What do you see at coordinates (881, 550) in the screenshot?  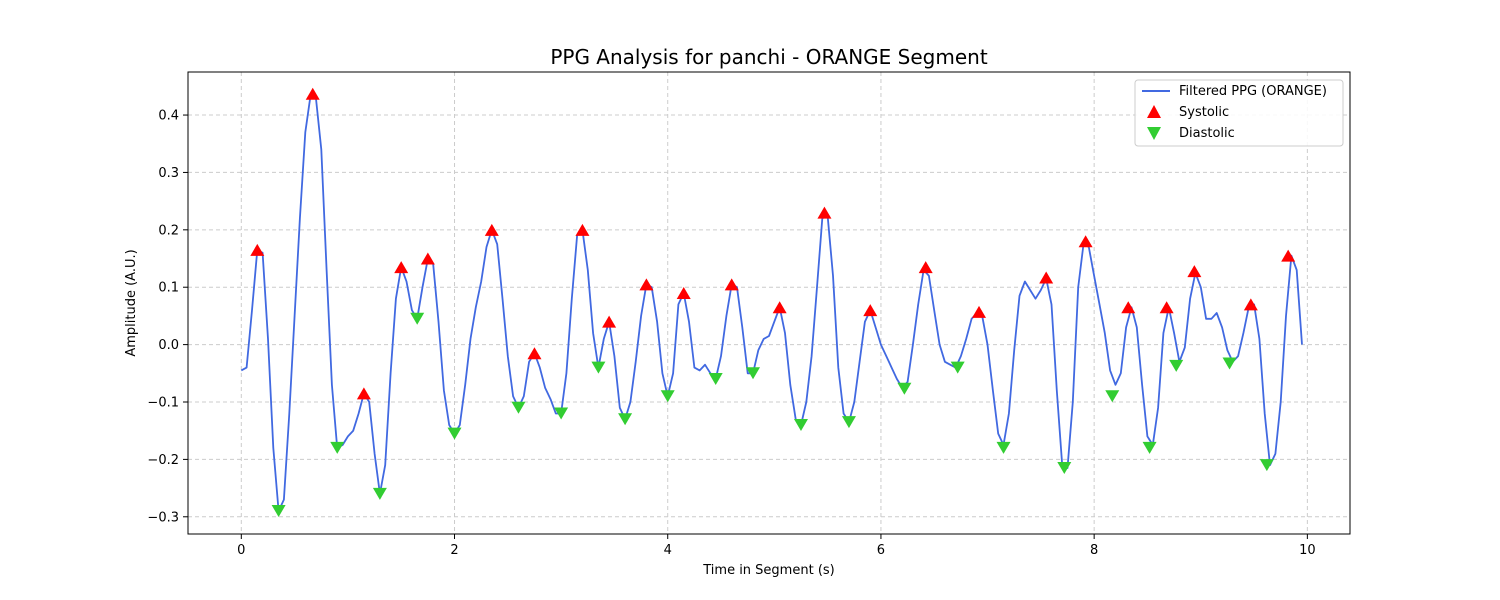 I see `x-tick-label: 6` at bounding box center [881, 550].